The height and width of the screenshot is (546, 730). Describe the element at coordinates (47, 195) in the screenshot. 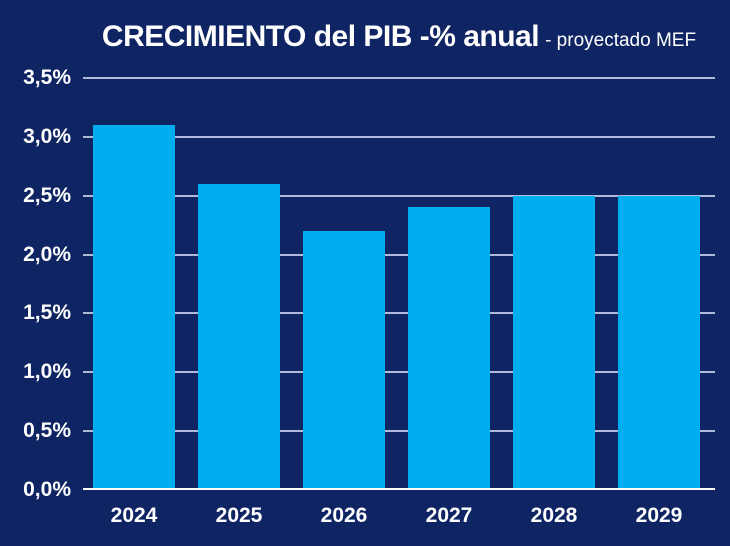

I see `y-axis-label: 2,5%` at that location.